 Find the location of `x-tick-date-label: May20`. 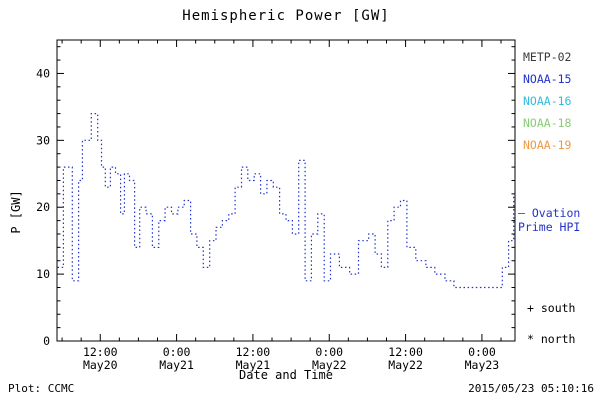

x-tick-date-label: May20 is located at coordinates (100, 365).